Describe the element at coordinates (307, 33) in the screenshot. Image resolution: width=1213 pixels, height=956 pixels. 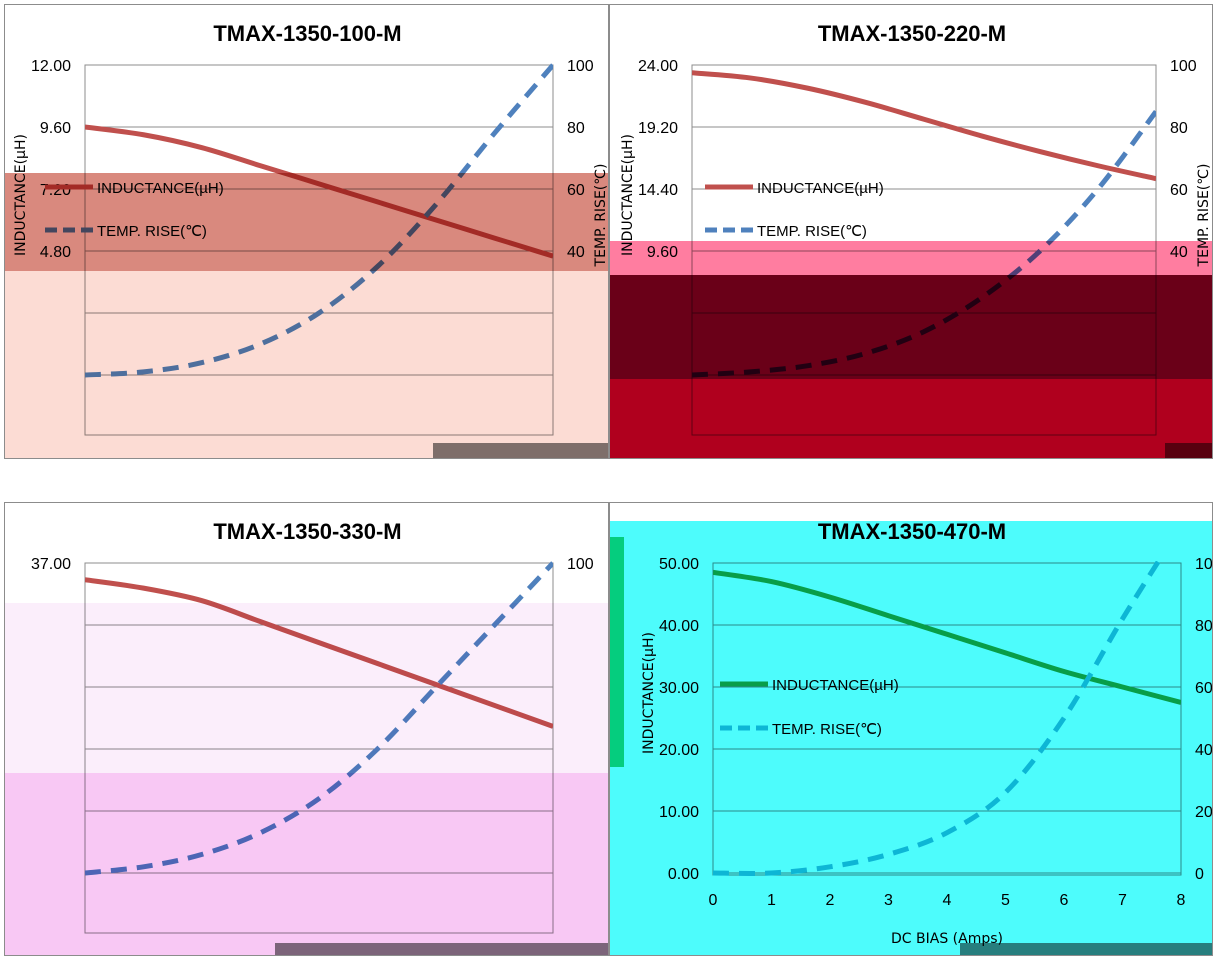
I see `chart-title: TMAX-1350-100-M` at that location.